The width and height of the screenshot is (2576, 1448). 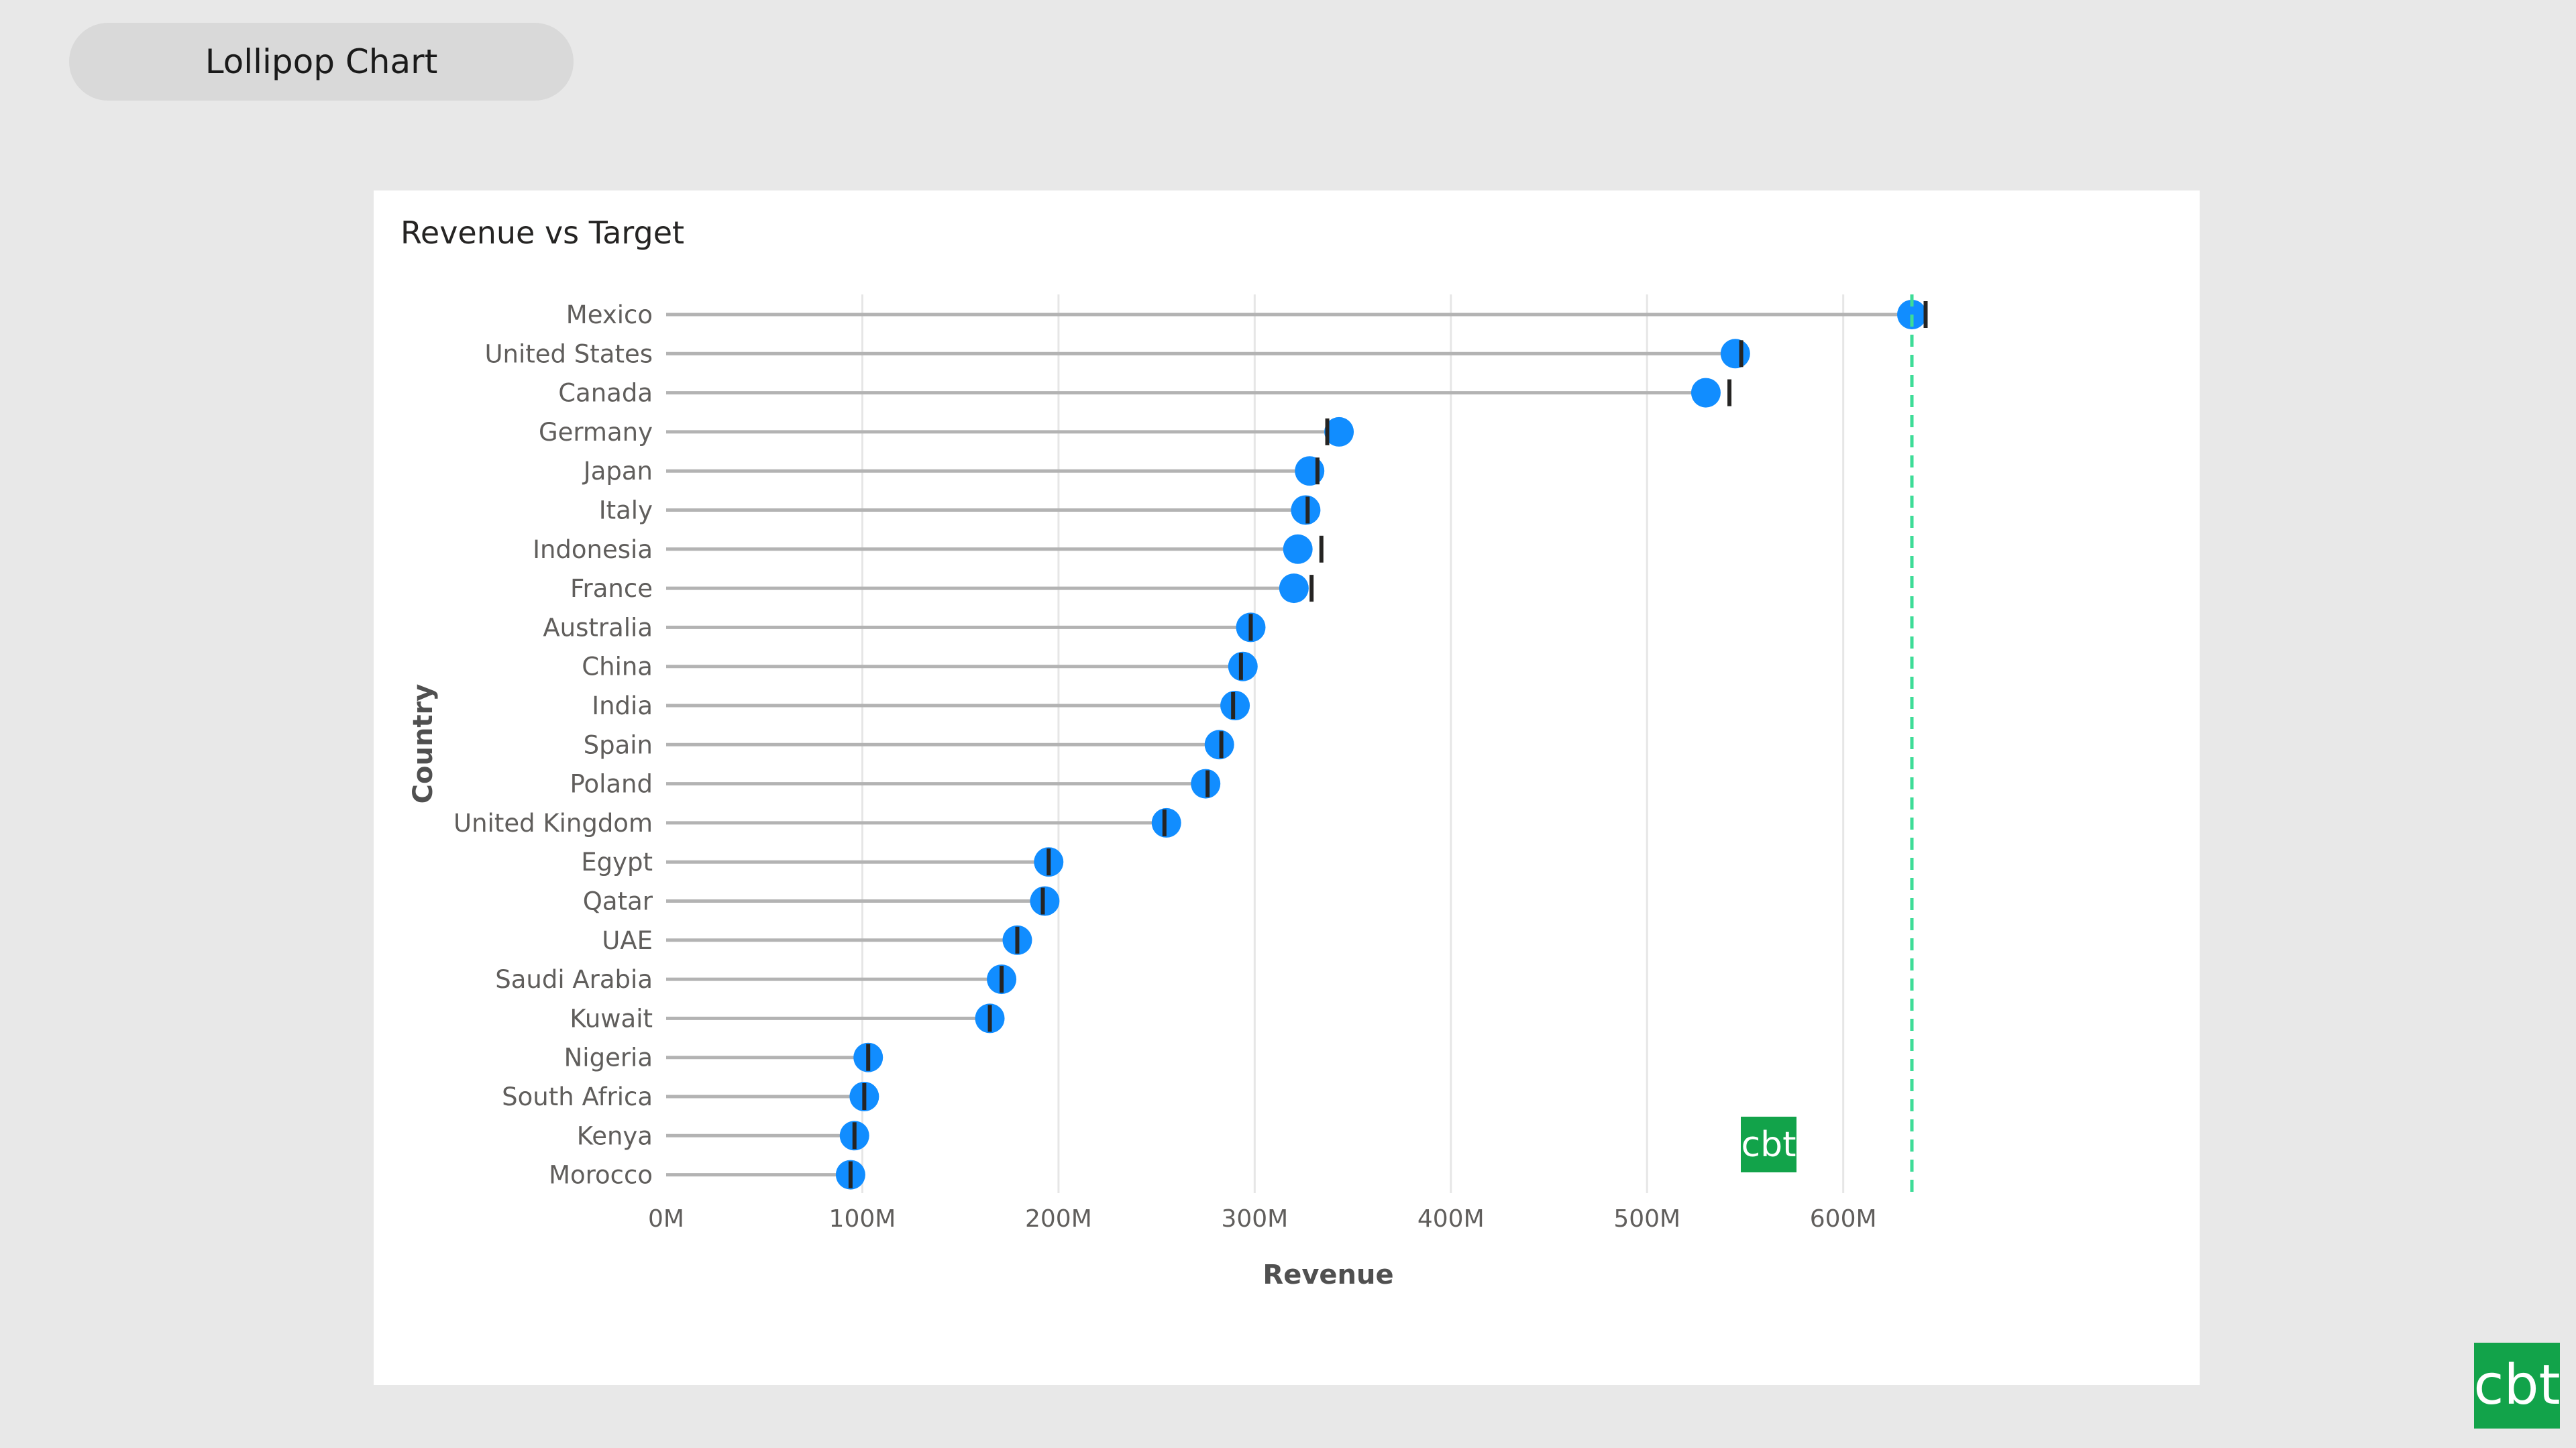 What do you see at coordinates (617, 471) in the screenshot?
I see `category-label-4: Japan` at bounding box center [617, 471].